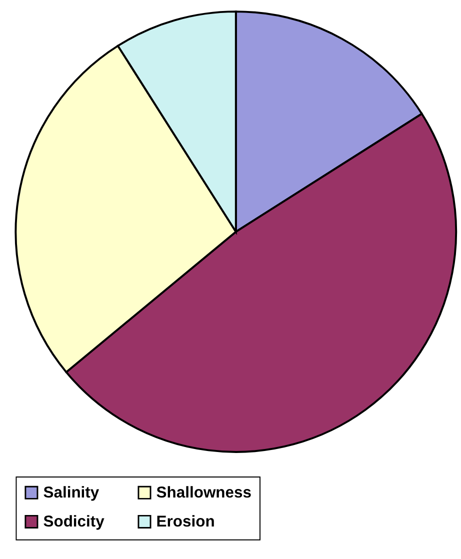  Describe the element at coordinates (71, 493) in the screenshot. I see `legend-label: Salinity` at that location.